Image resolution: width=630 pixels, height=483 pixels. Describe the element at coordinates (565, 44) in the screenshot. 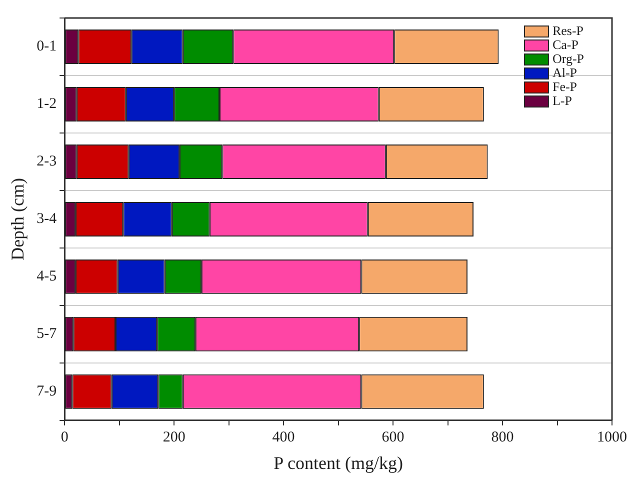

I see `legend-label: Ca-P` at that location.